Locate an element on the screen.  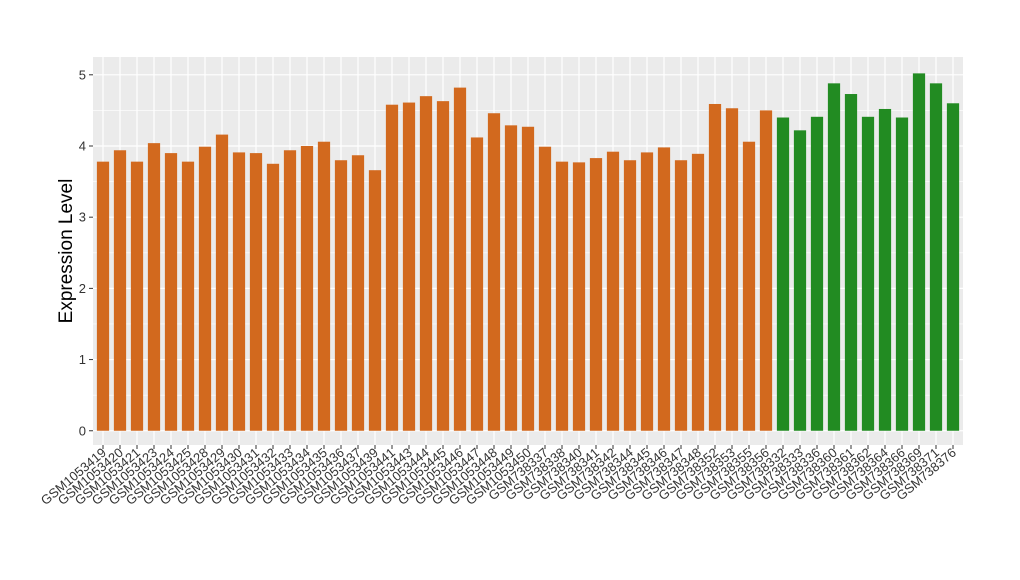
y-axis-title: Expression Level is located at coordinates (66, 251).